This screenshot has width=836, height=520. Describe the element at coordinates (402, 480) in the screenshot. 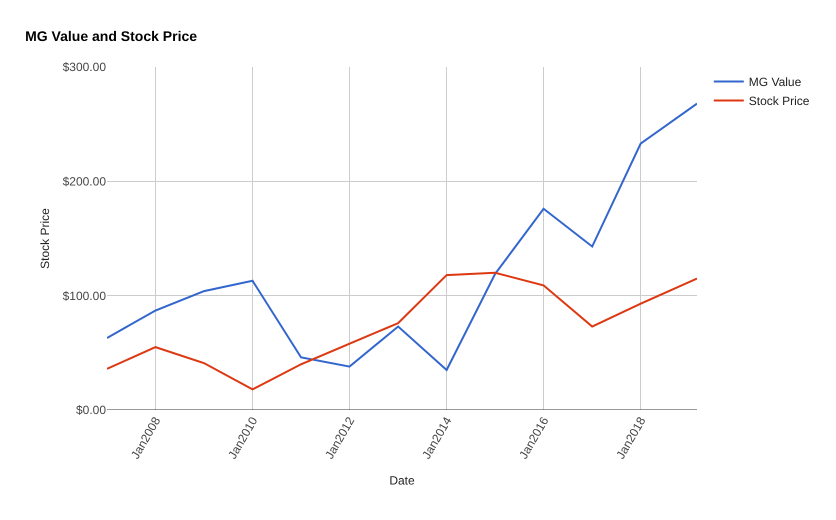

I see `x-axis-title: Date` at that location.